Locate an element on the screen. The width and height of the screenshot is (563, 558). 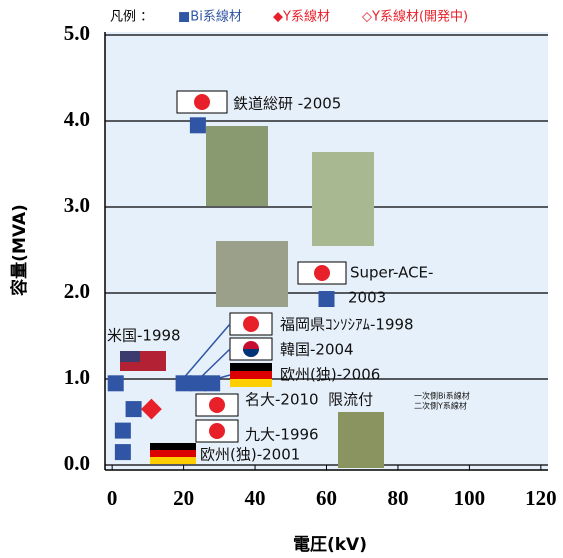
annotation: 一次側Bi系線材 is located at coordinates (442, 396).